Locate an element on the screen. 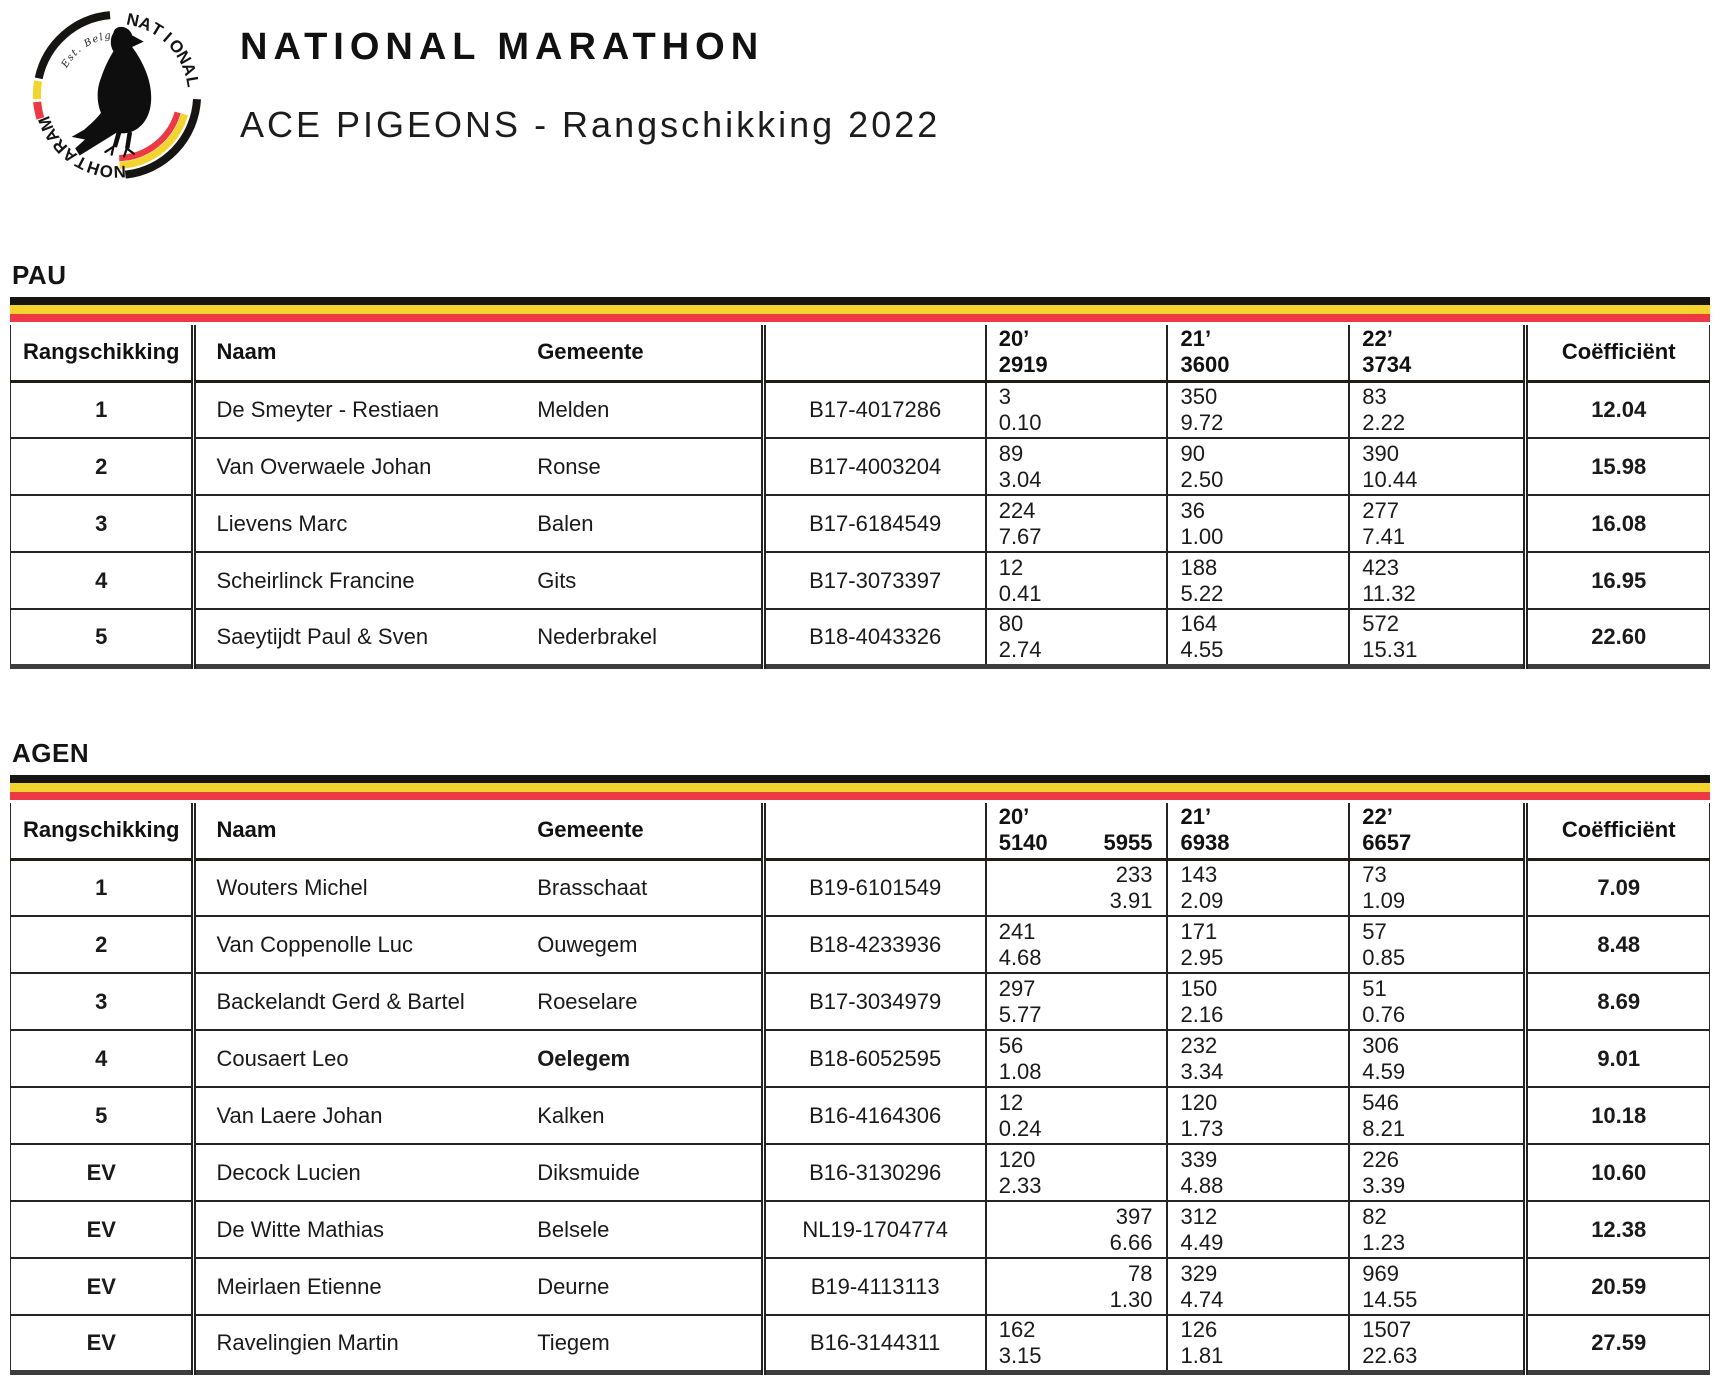 The width and height of the screenshot is (1720, 1384). year-result-cell: 78 1.30 is located at coordinates (1077, 1286).